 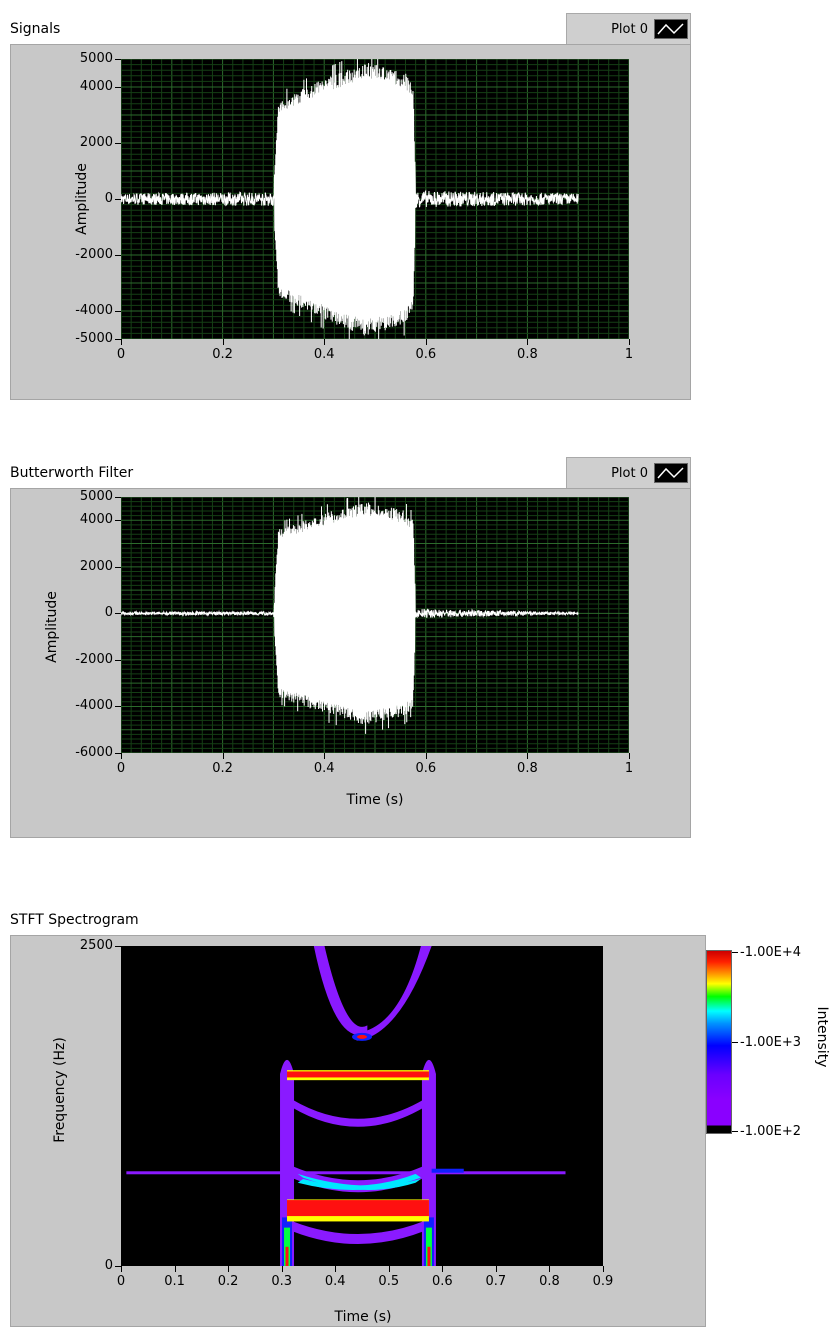 I want to click on signals-x-tick-label: 1, so click(x=629, y=354).